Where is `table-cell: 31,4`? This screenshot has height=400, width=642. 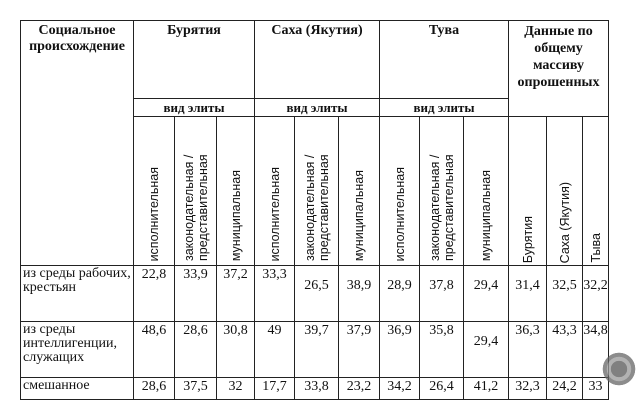 table-cell: 31,4 is located at coordinates (527, 293).